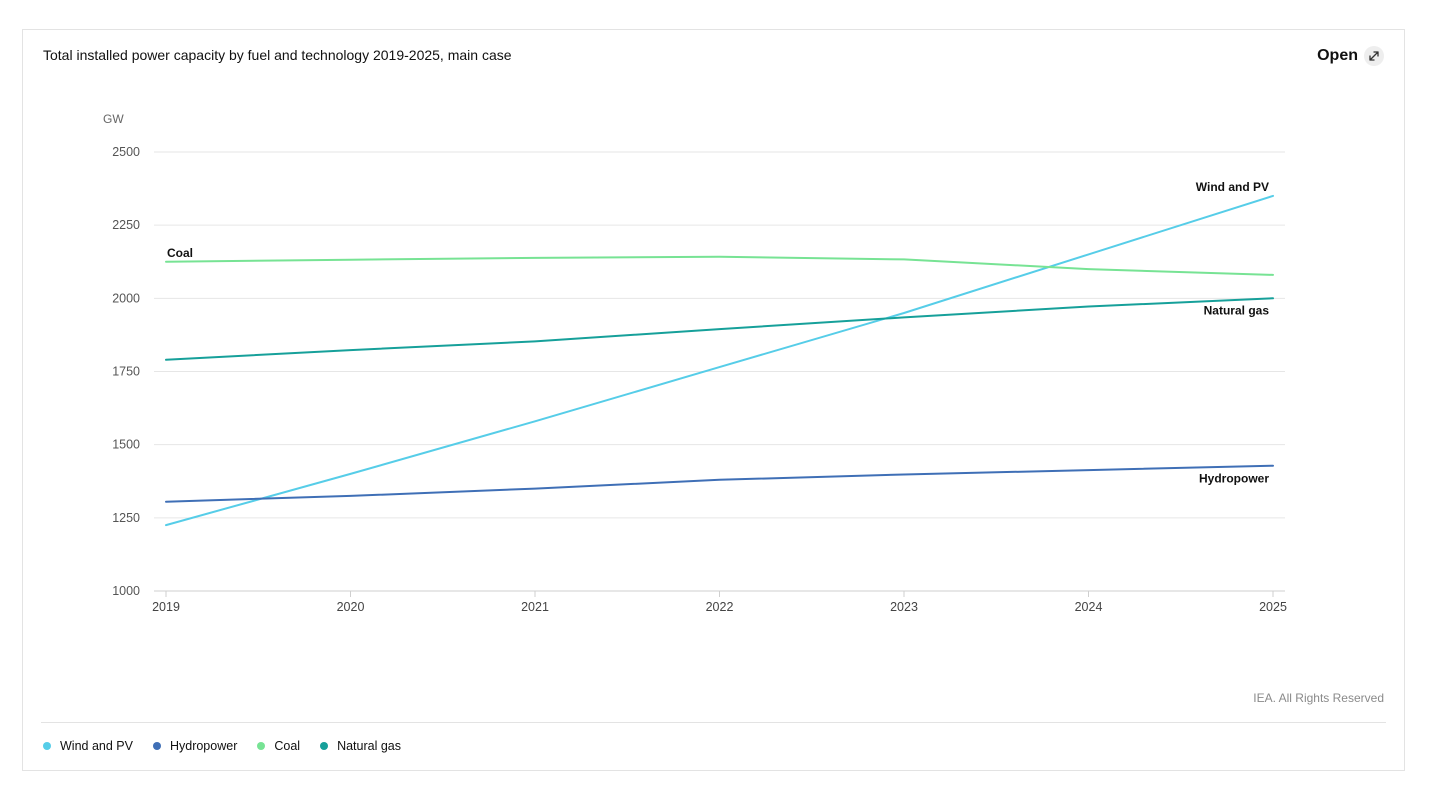 The image size is (1436, 801). I want to click on series-line-hydropower, so click(719, 483).